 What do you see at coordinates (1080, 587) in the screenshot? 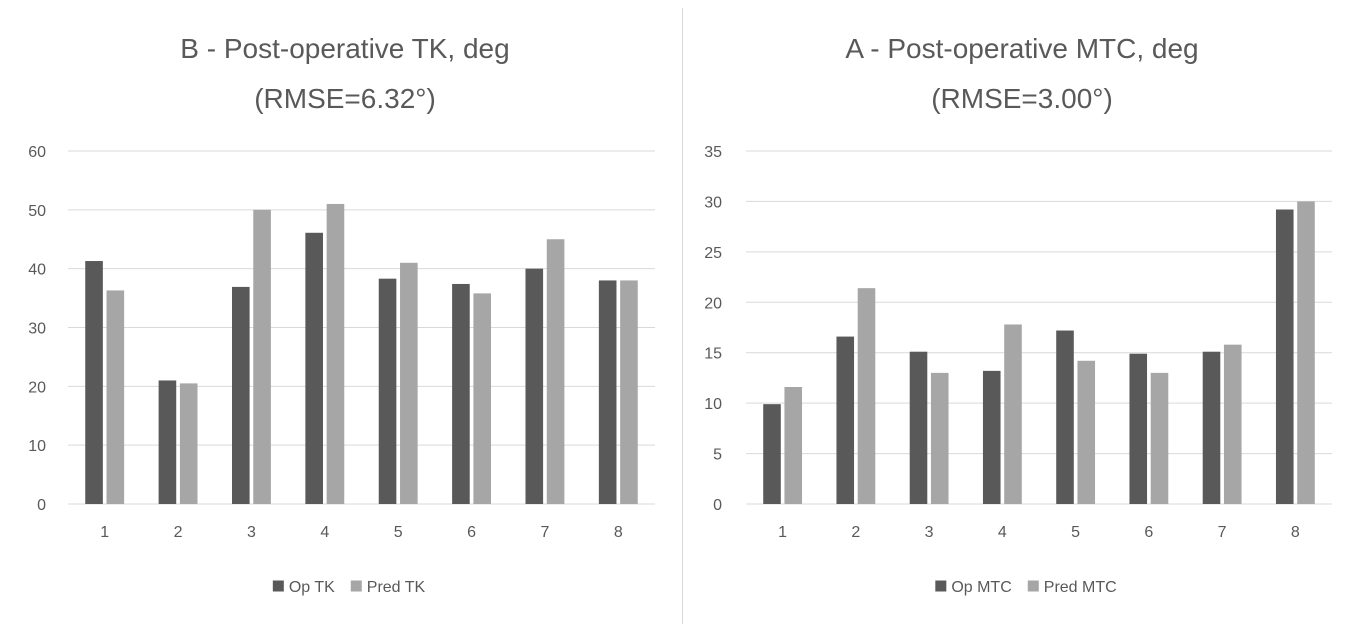
I see `legend-label: Pred MTC` at bounding box center [1080, 587].